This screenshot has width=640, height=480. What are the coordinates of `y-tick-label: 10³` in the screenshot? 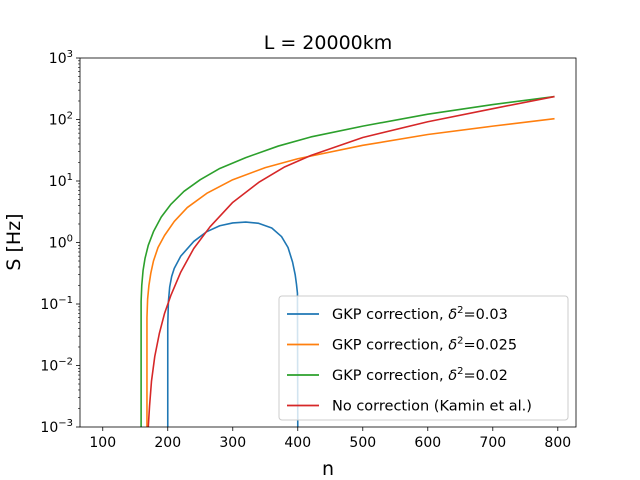 It's located at (61, 58).